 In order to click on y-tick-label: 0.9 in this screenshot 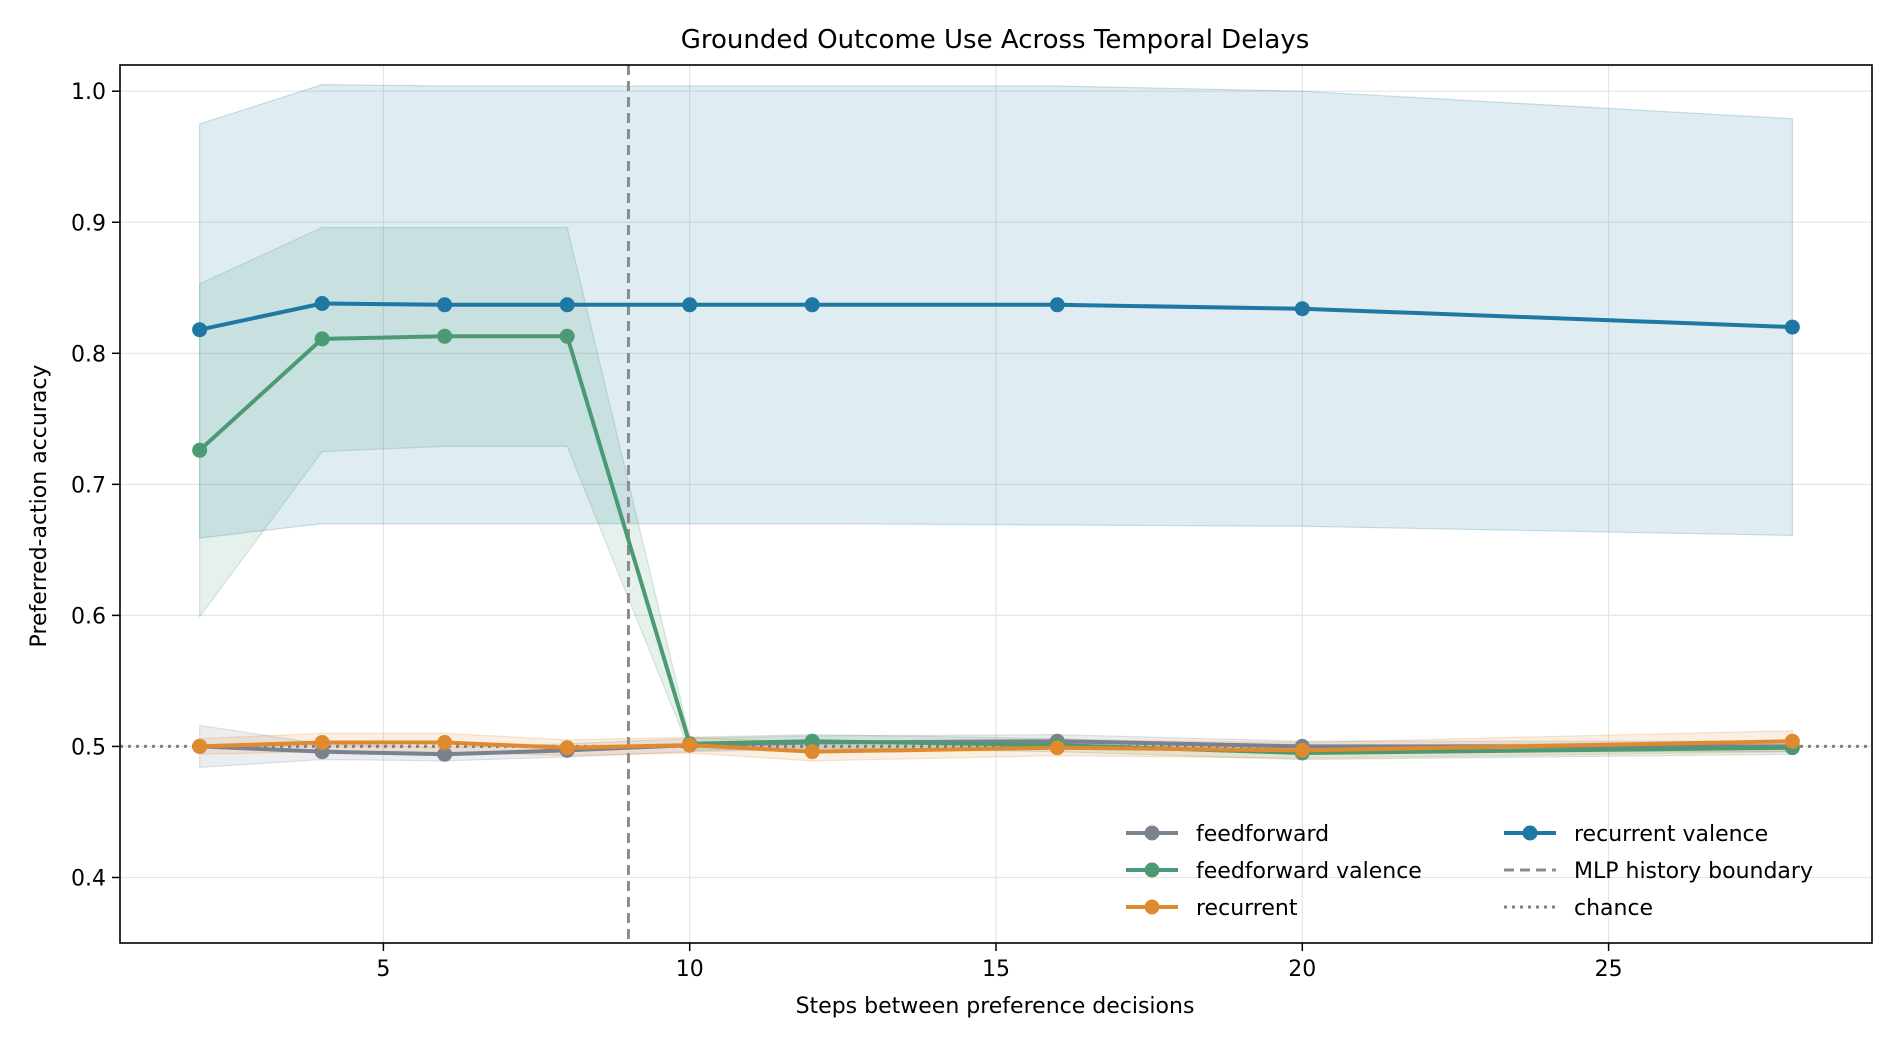, I will do `click(88, 223)`.